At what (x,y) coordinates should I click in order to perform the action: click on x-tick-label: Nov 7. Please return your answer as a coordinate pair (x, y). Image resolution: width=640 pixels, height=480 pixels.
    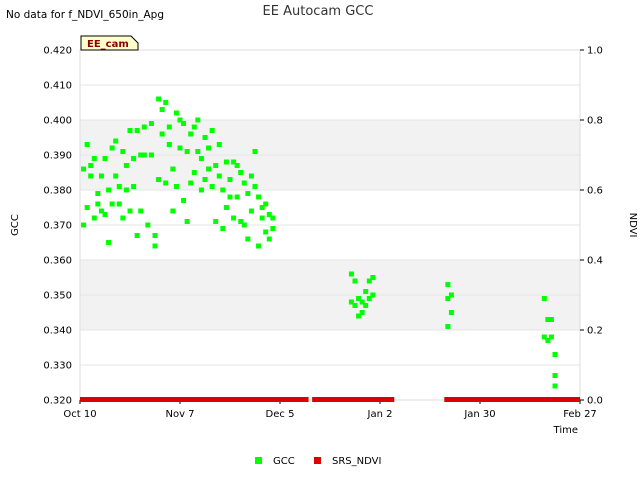
    Looking at the image, I should click on (179, 414).